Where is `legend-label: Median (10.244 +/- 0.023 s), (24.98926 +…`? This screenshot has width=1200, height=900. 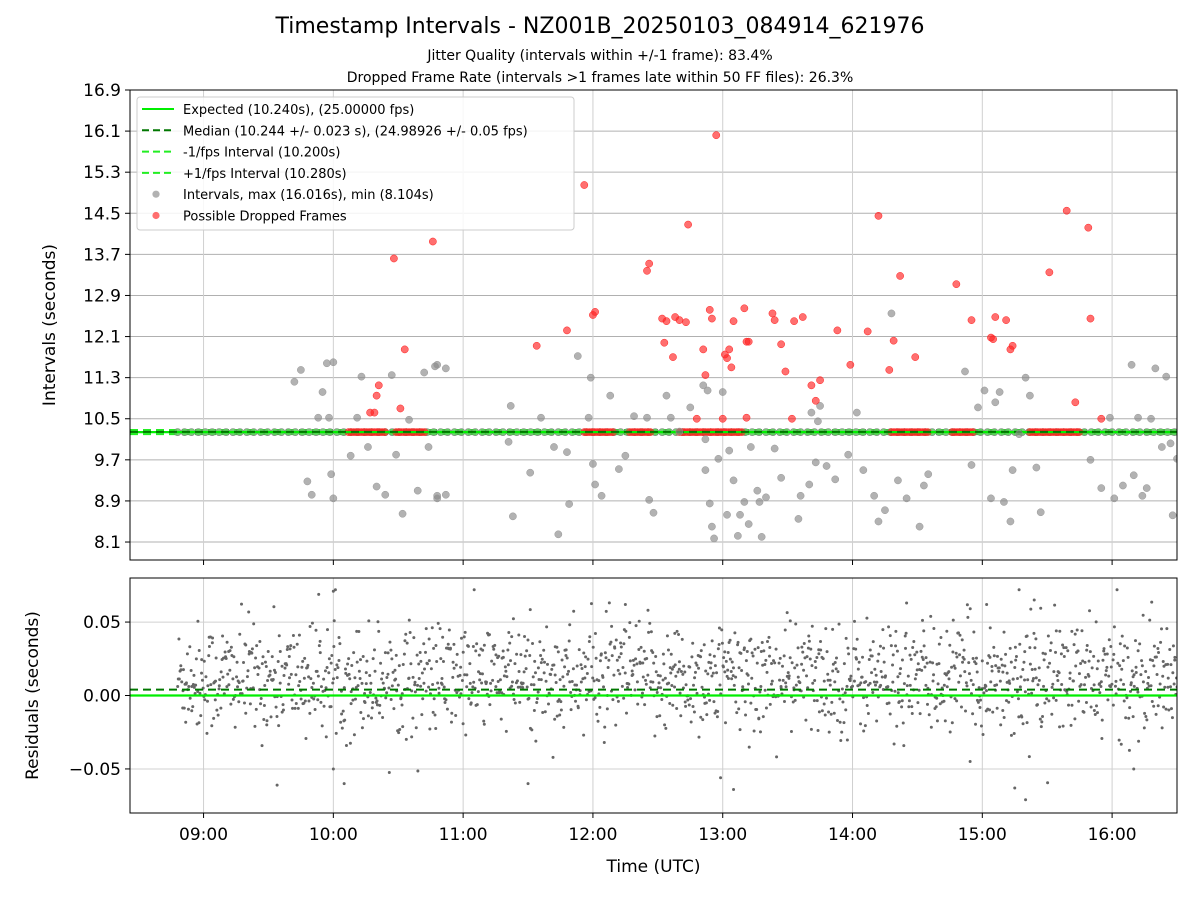
legend-label: Median (10.244 +/- 0.023 s), (24.98926 +… is located at coordinates (355, 131).